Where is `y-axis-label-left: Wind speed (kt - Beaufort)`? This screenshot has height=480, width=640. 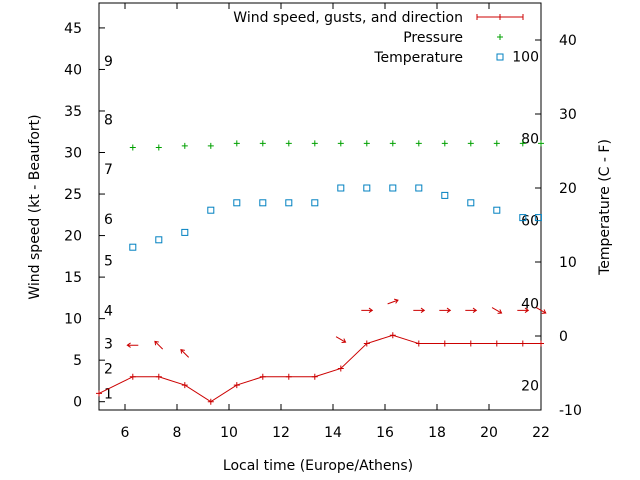
y-axis-label-left: Wind speed (kt - Beaufort) is located at coordinates (35, 206).